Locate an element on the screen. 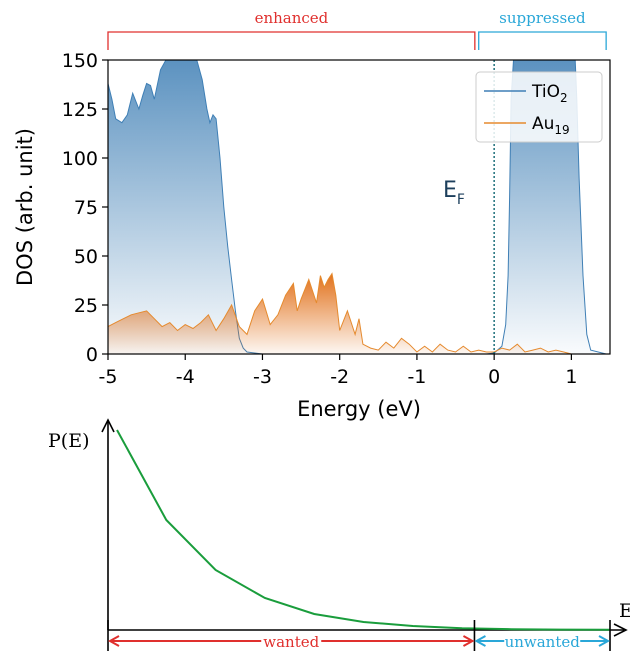  x-tick-label: -3 is located at coordinates (262, 377).